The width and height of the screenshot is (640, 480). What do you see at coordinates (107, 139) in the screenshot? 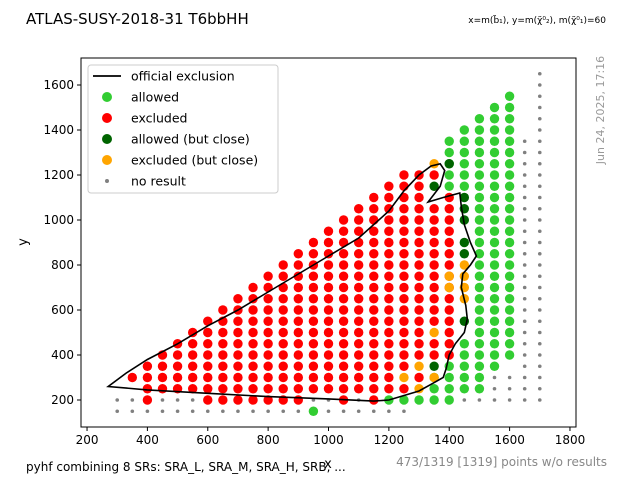
I see `legend-marker-allowed-but-close` at bounding box center [107, 139].